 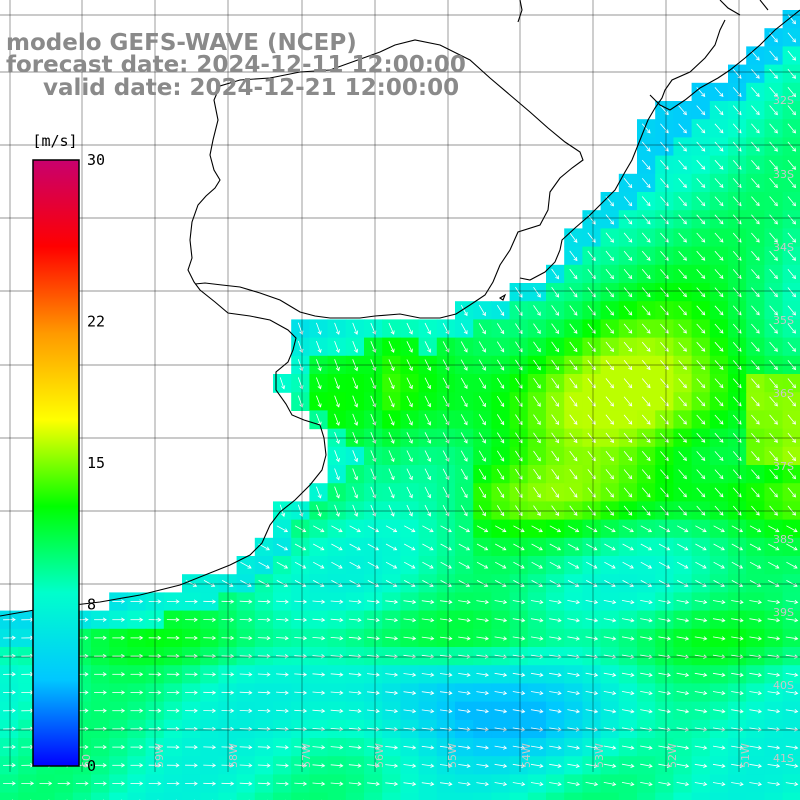 I want to click on lon-label: 60, so click(x=86, y=761).